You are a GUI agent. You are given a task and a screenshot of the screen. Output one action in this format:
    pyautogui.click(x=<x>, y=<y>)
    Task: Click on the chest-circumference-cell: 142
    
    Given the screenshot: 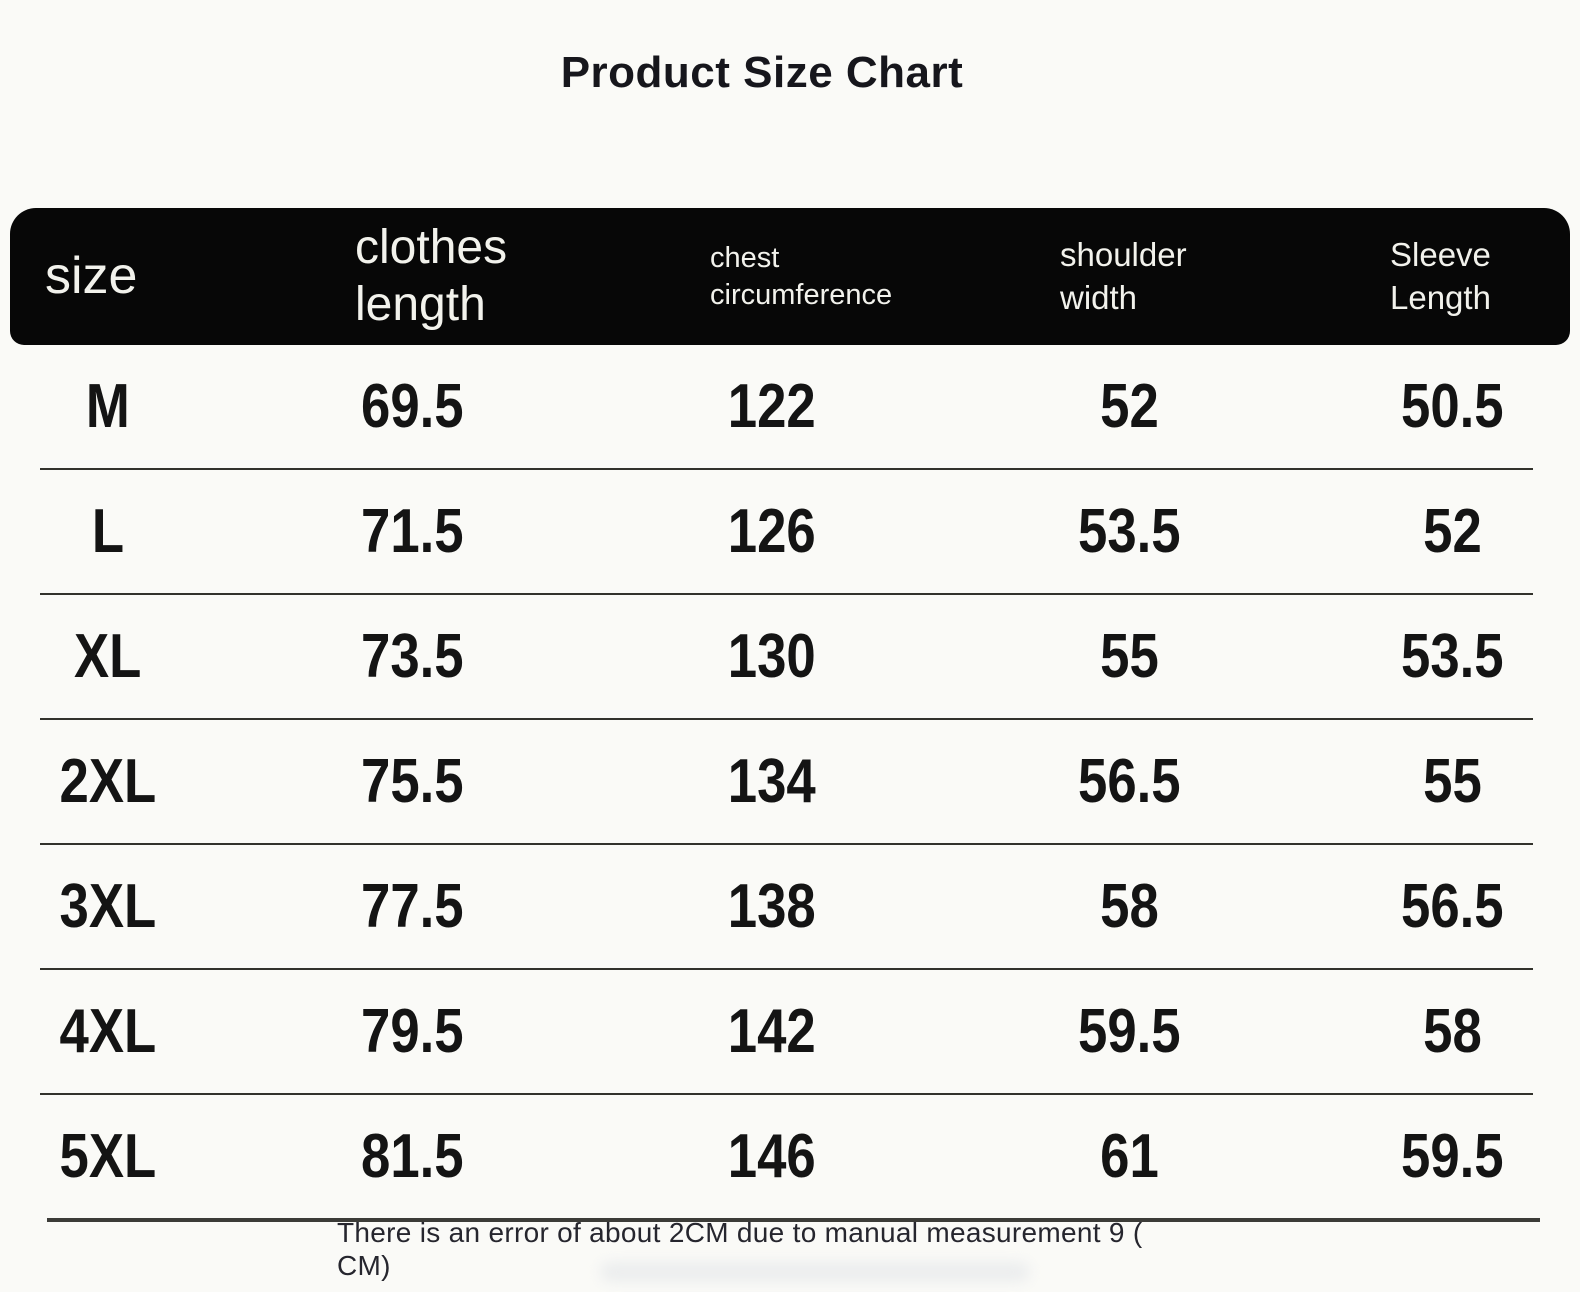 What is the action you would take?
    pyautogui.click(x=772, y=1031)
    